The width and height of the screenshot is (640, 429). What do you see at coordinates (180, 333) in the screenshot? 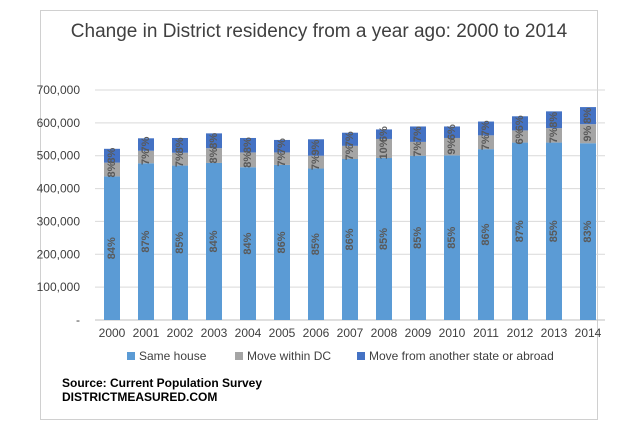
I see `x-tick-label: 2002` at bounding box center [180, 333].